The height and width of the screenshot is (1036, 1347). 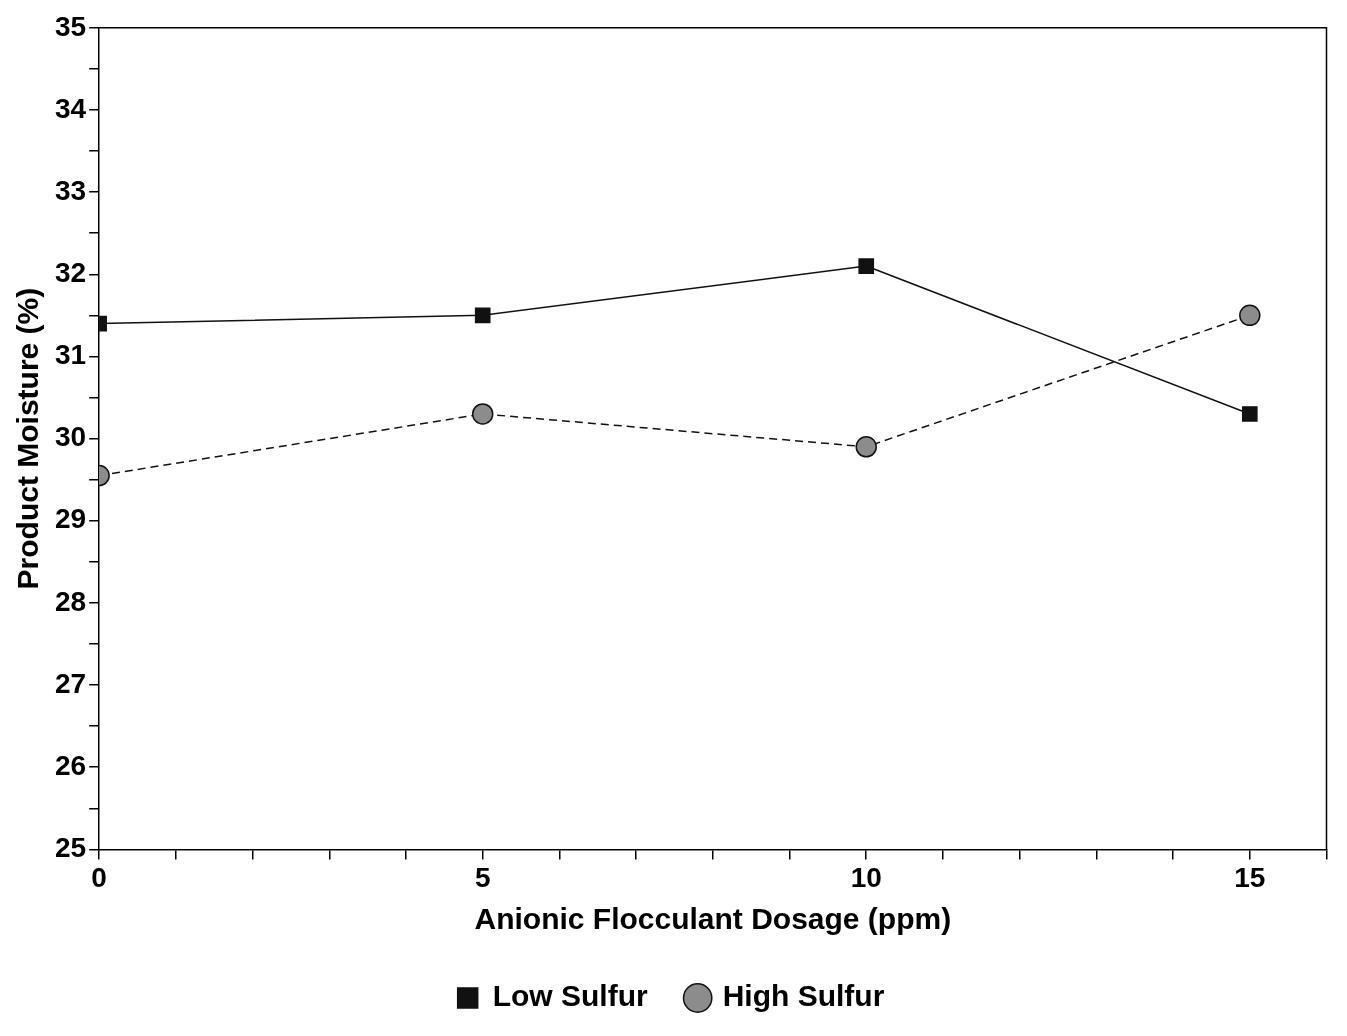 I want to click on y-tick-label: 33, so click(x=70, y=190).